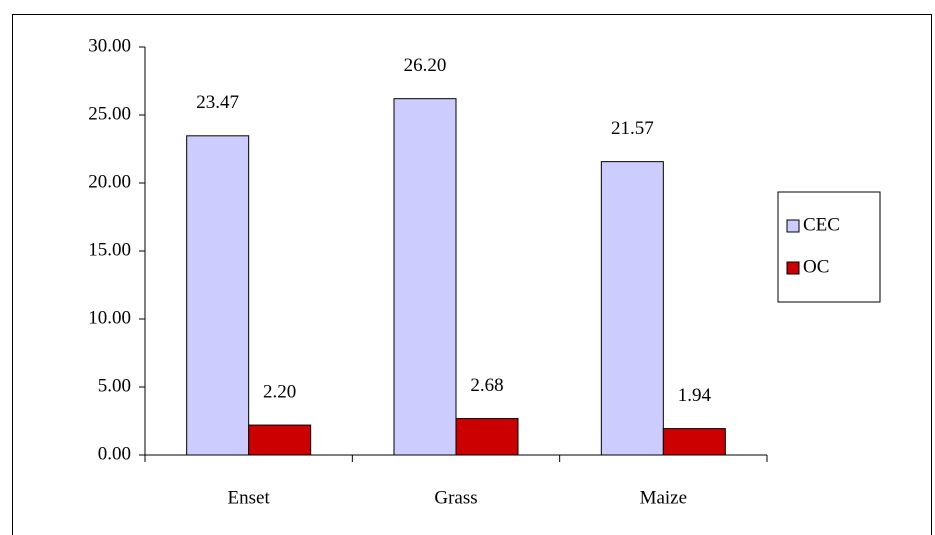 This screenshot has height=535, width=935. Describe the element at coordinates (455, 497) in the screenshot. I see `x-tick-label: Grass` at that location.